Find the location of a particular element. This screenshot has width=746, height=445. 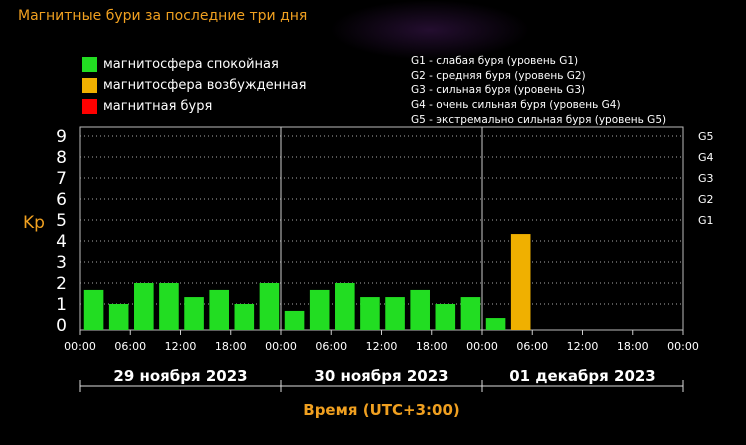

legend-swatch-excited is located at coordinates (89, 85).